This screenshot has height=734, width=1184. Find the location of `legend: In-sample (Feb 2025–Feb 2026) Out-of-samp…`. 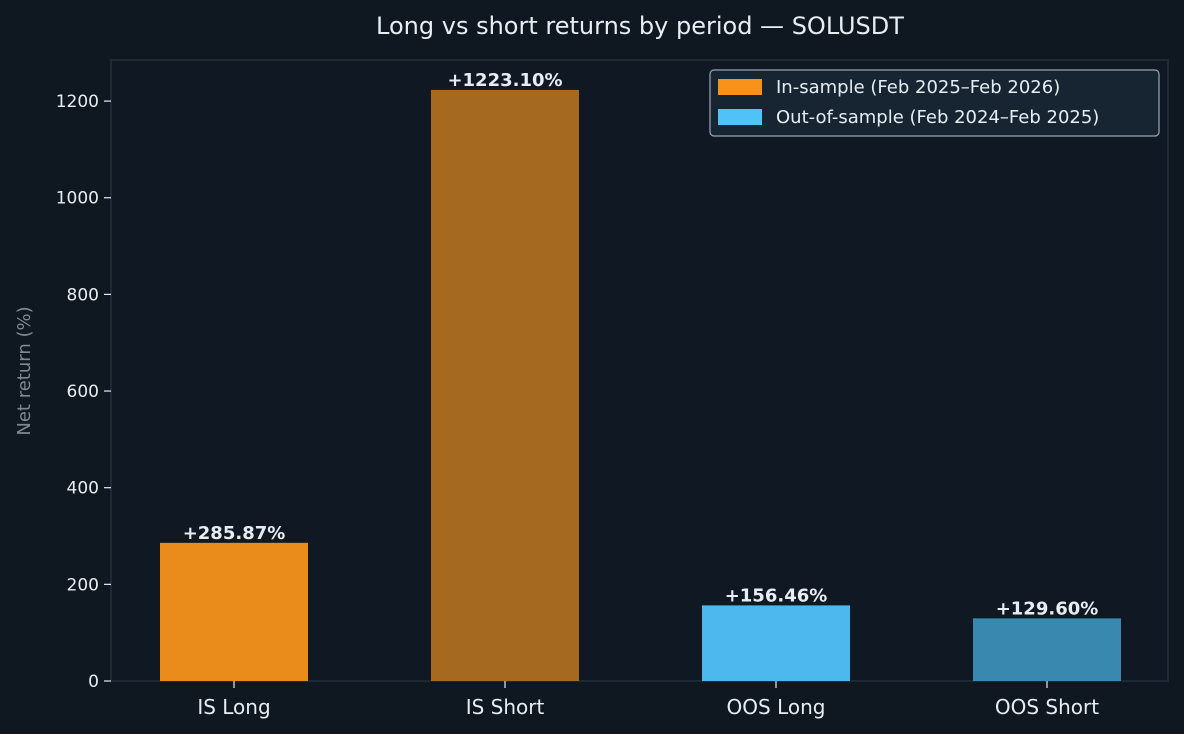

legend: In-sample (Feb 2025–Feb 2026) Out-of-samp… is located at coordinates (934, 103).